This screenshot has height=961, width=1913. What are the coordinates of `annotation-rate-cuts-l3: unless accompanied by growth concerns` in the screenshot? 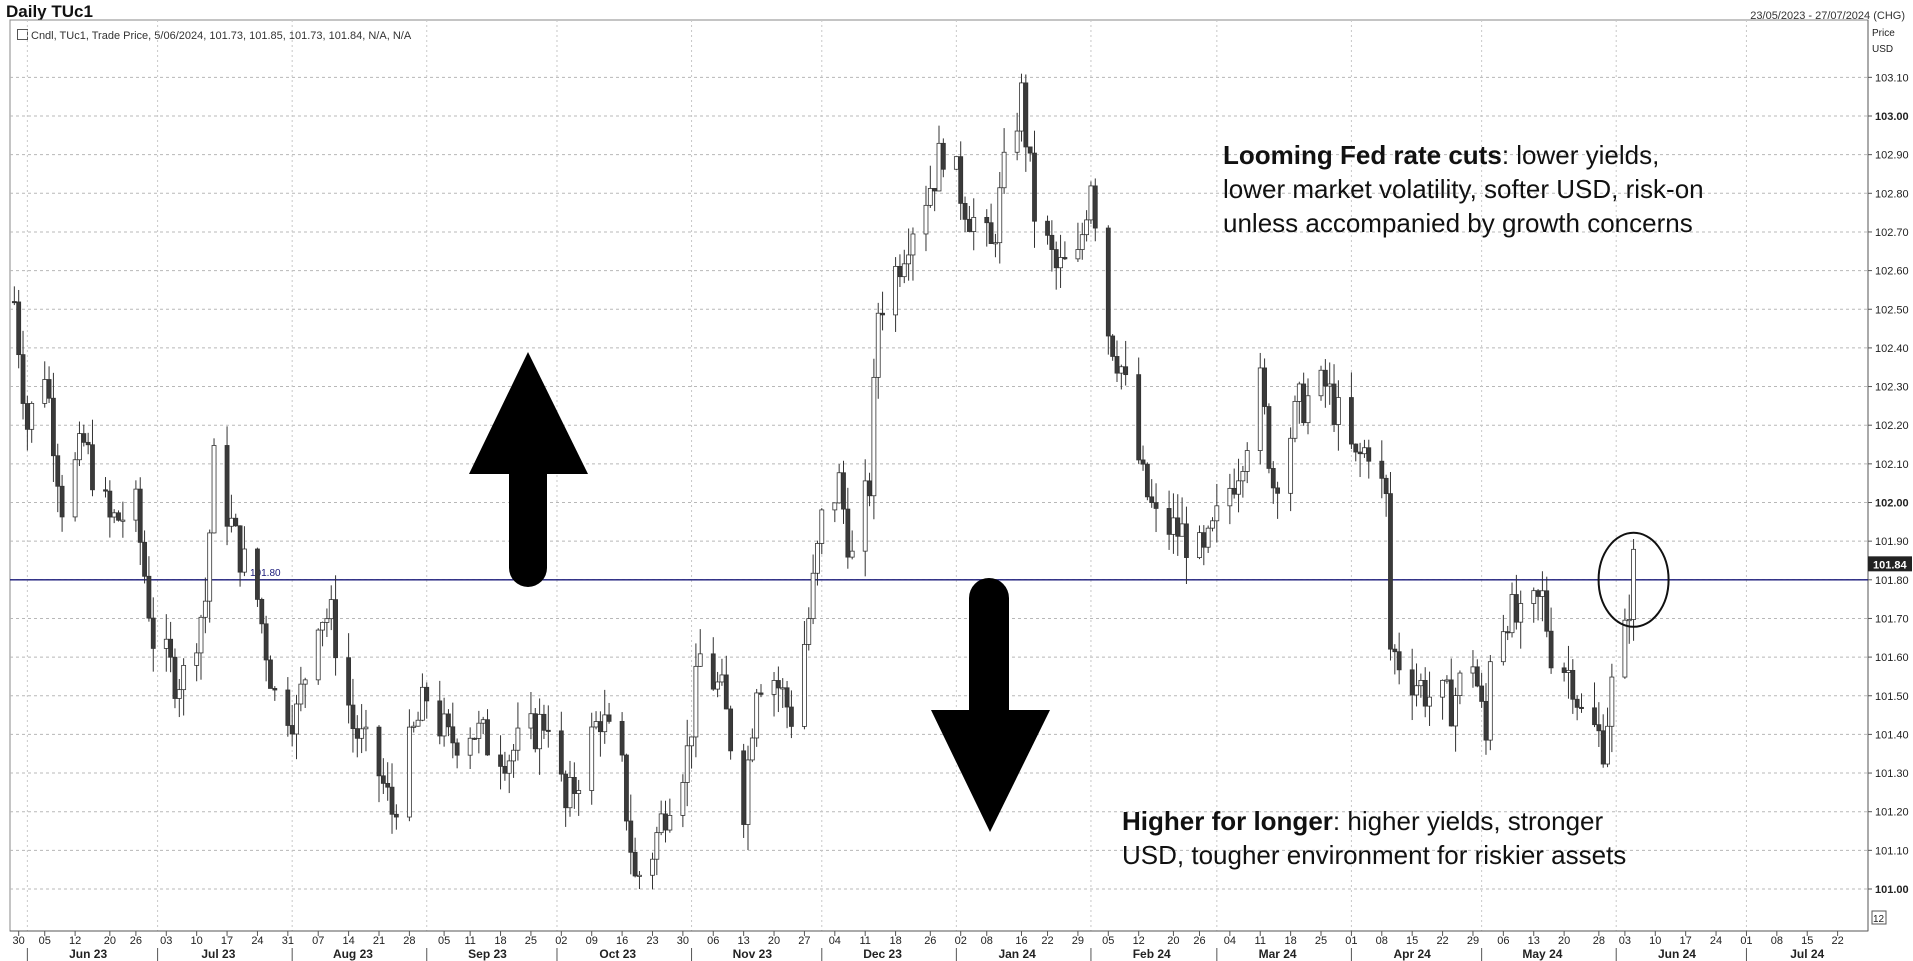 It's located at (1458, 223).